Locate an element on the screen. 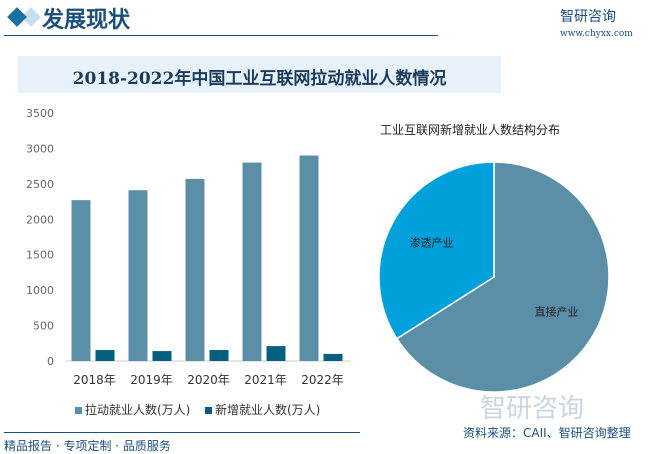 The image size is (655, 454). bar-new-2019年 is located at coordinates (162, 356).